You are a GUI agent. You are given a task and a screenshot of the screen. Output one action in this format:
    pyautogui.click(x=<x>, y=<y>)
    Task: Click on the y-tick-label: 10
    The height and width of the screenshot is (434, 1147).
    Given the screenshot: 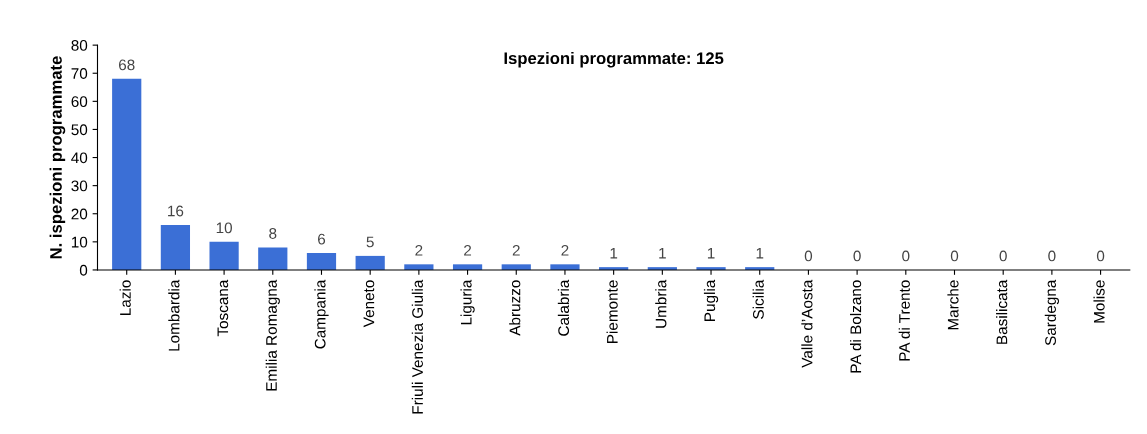 What is the action you would take?
    pyautogui.click(x=79, y=242)
    